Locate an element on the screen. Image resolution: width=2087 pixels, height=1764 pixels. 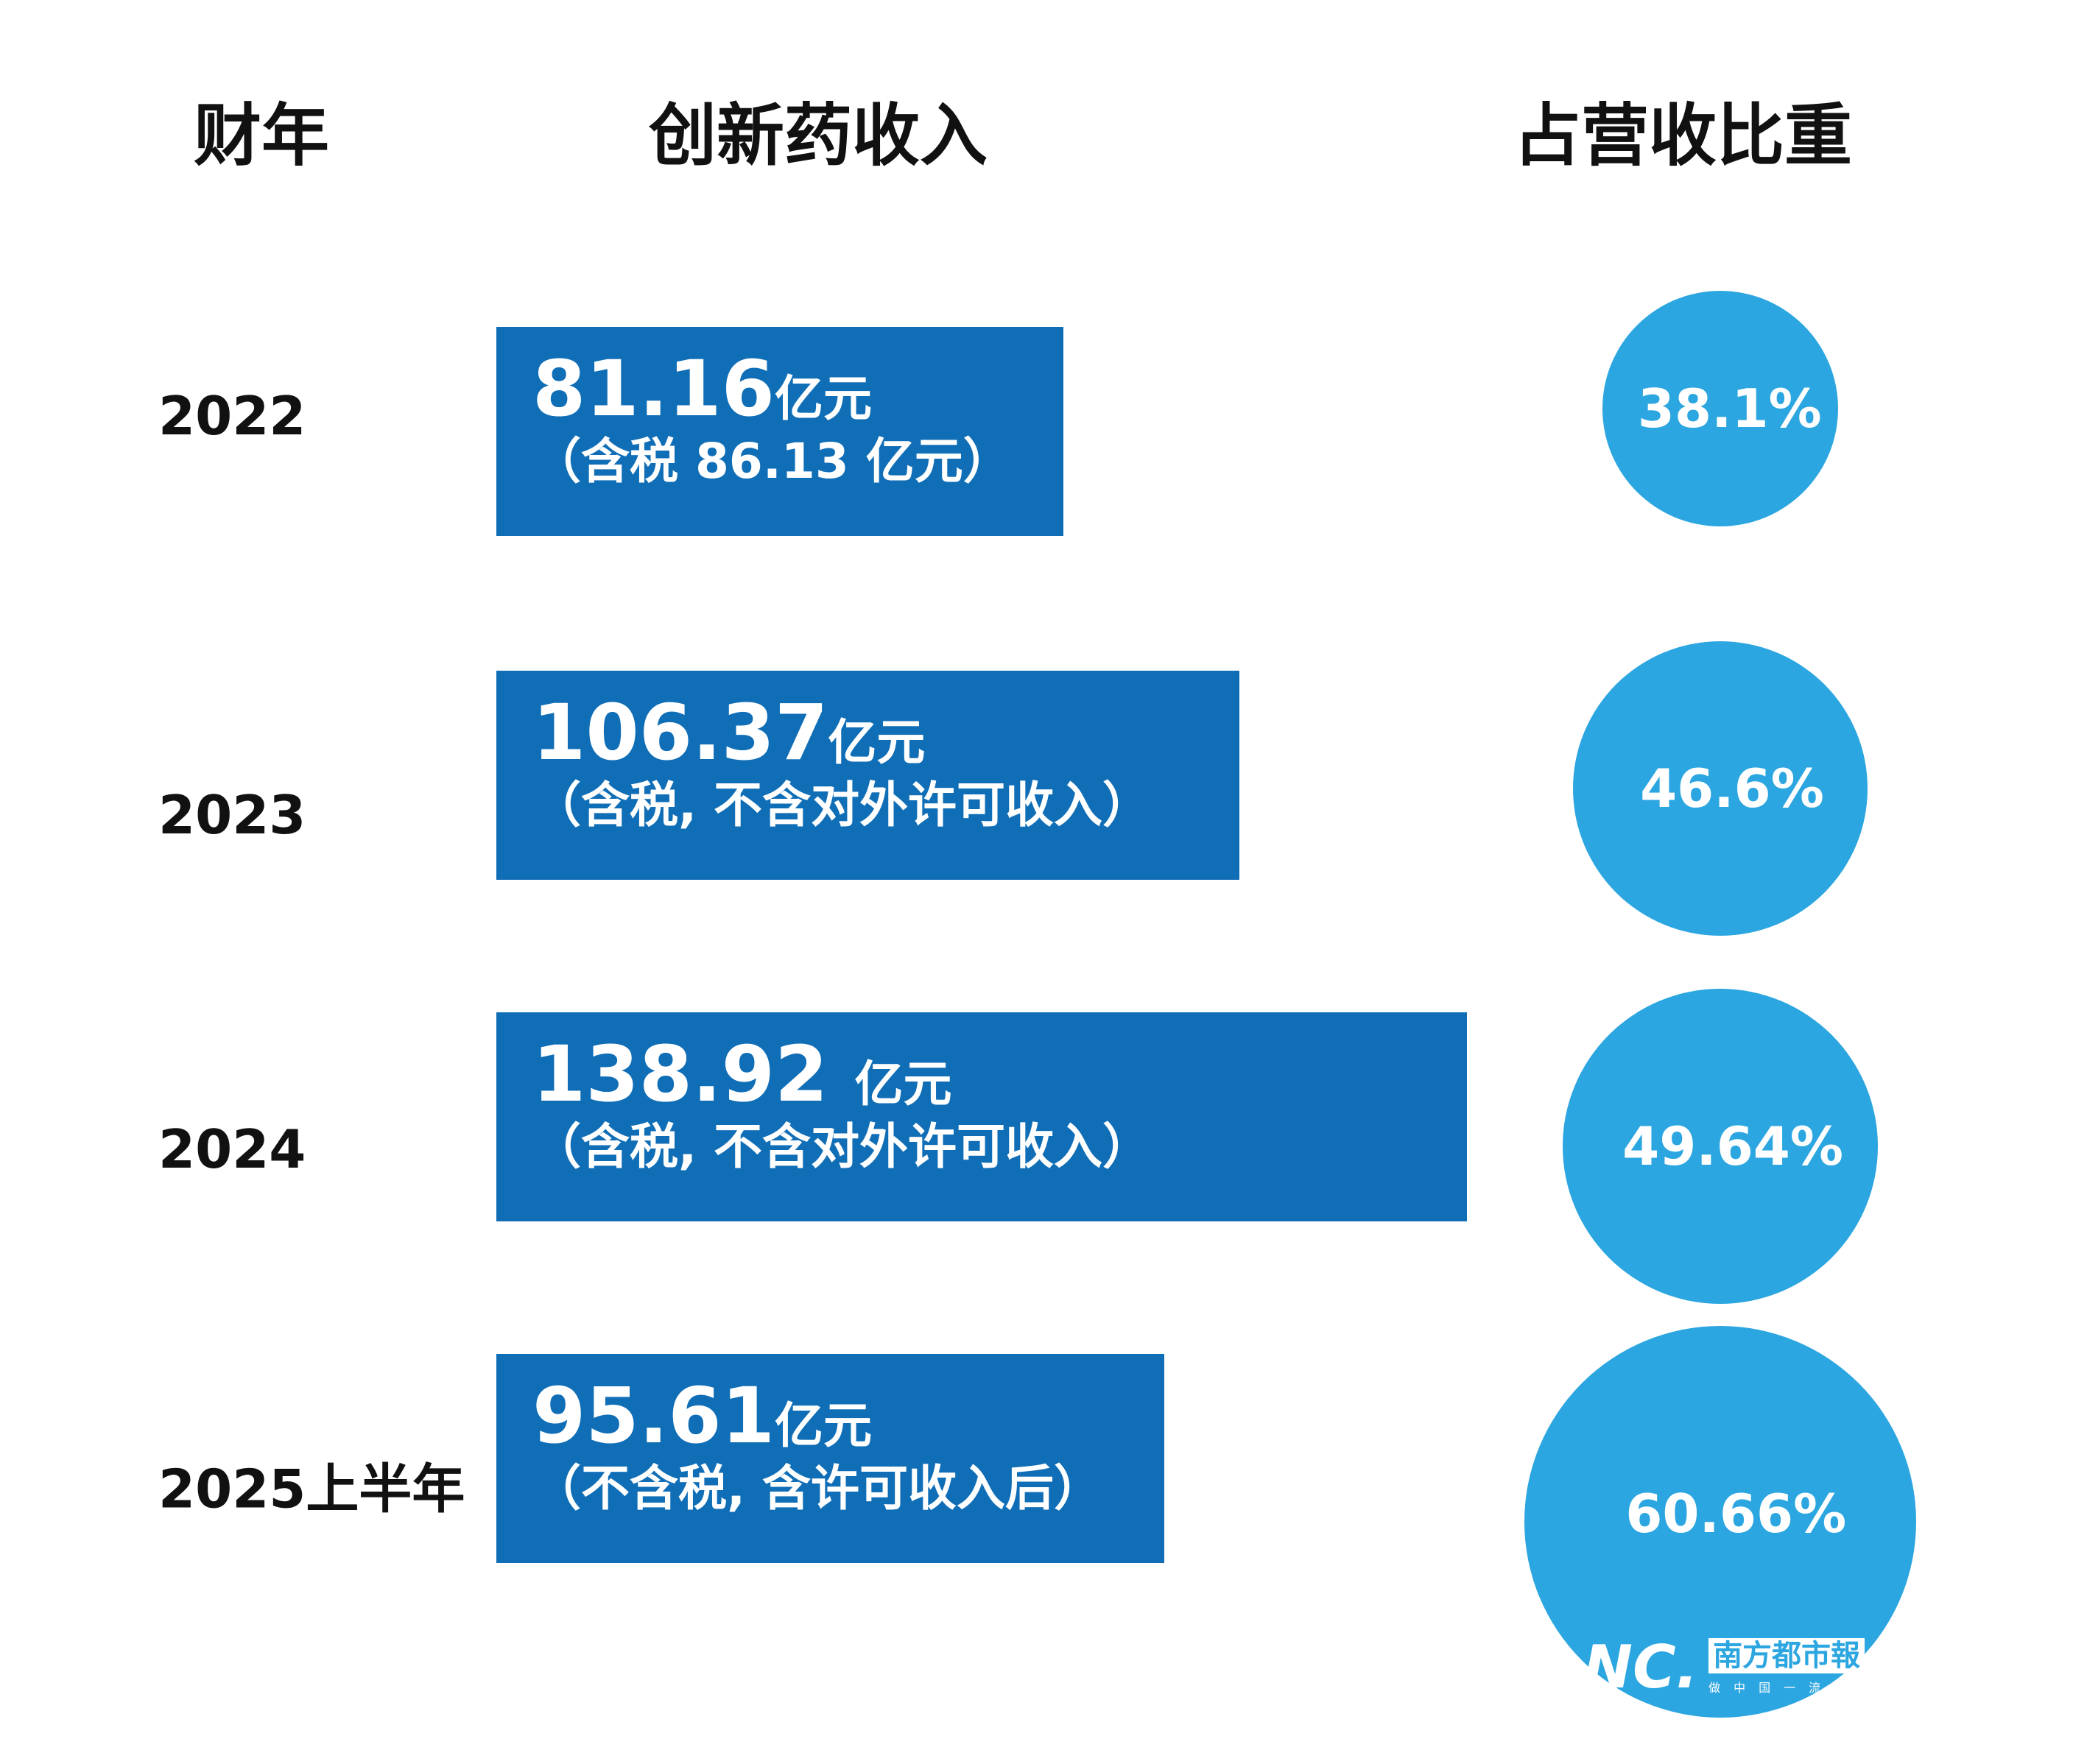
revenue-value: 106.37亿元 is located at coordinates (728, 733).